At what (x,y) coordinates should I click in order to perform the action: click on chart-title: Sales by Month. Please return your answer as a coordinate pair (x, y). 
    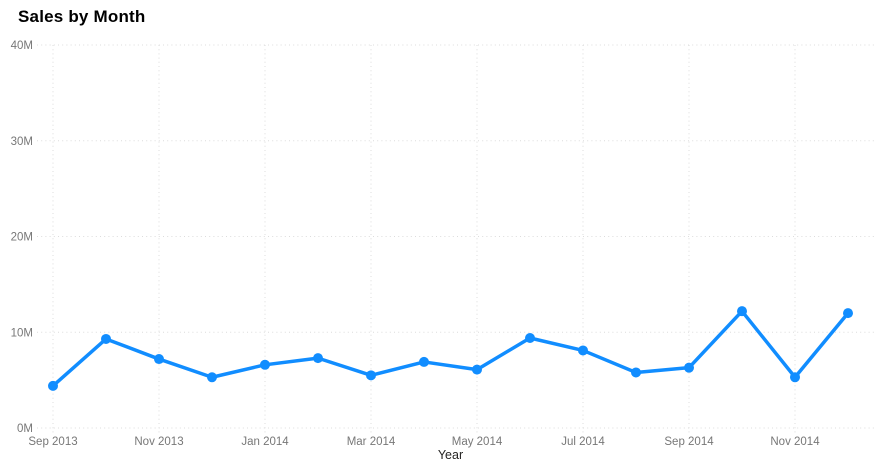
    Looking at the image, I should click on (82, 16).